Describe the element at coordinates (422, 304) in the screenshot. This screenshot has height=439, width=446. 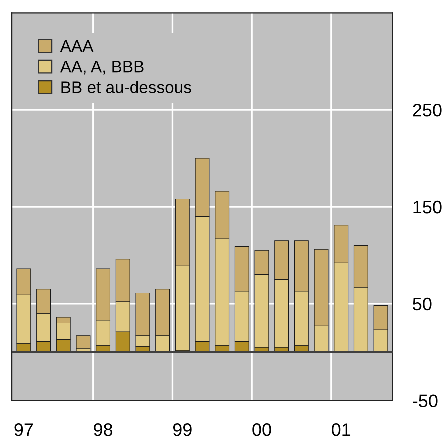
I see `y-tick-label: 50` at that location.